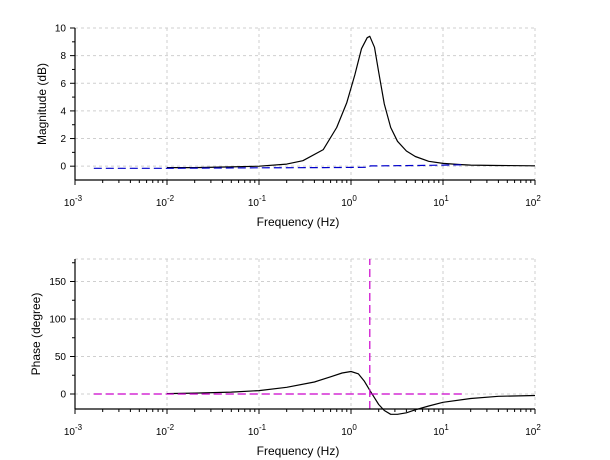  I want to click on y-tick-label: 10, so click(61, 29).